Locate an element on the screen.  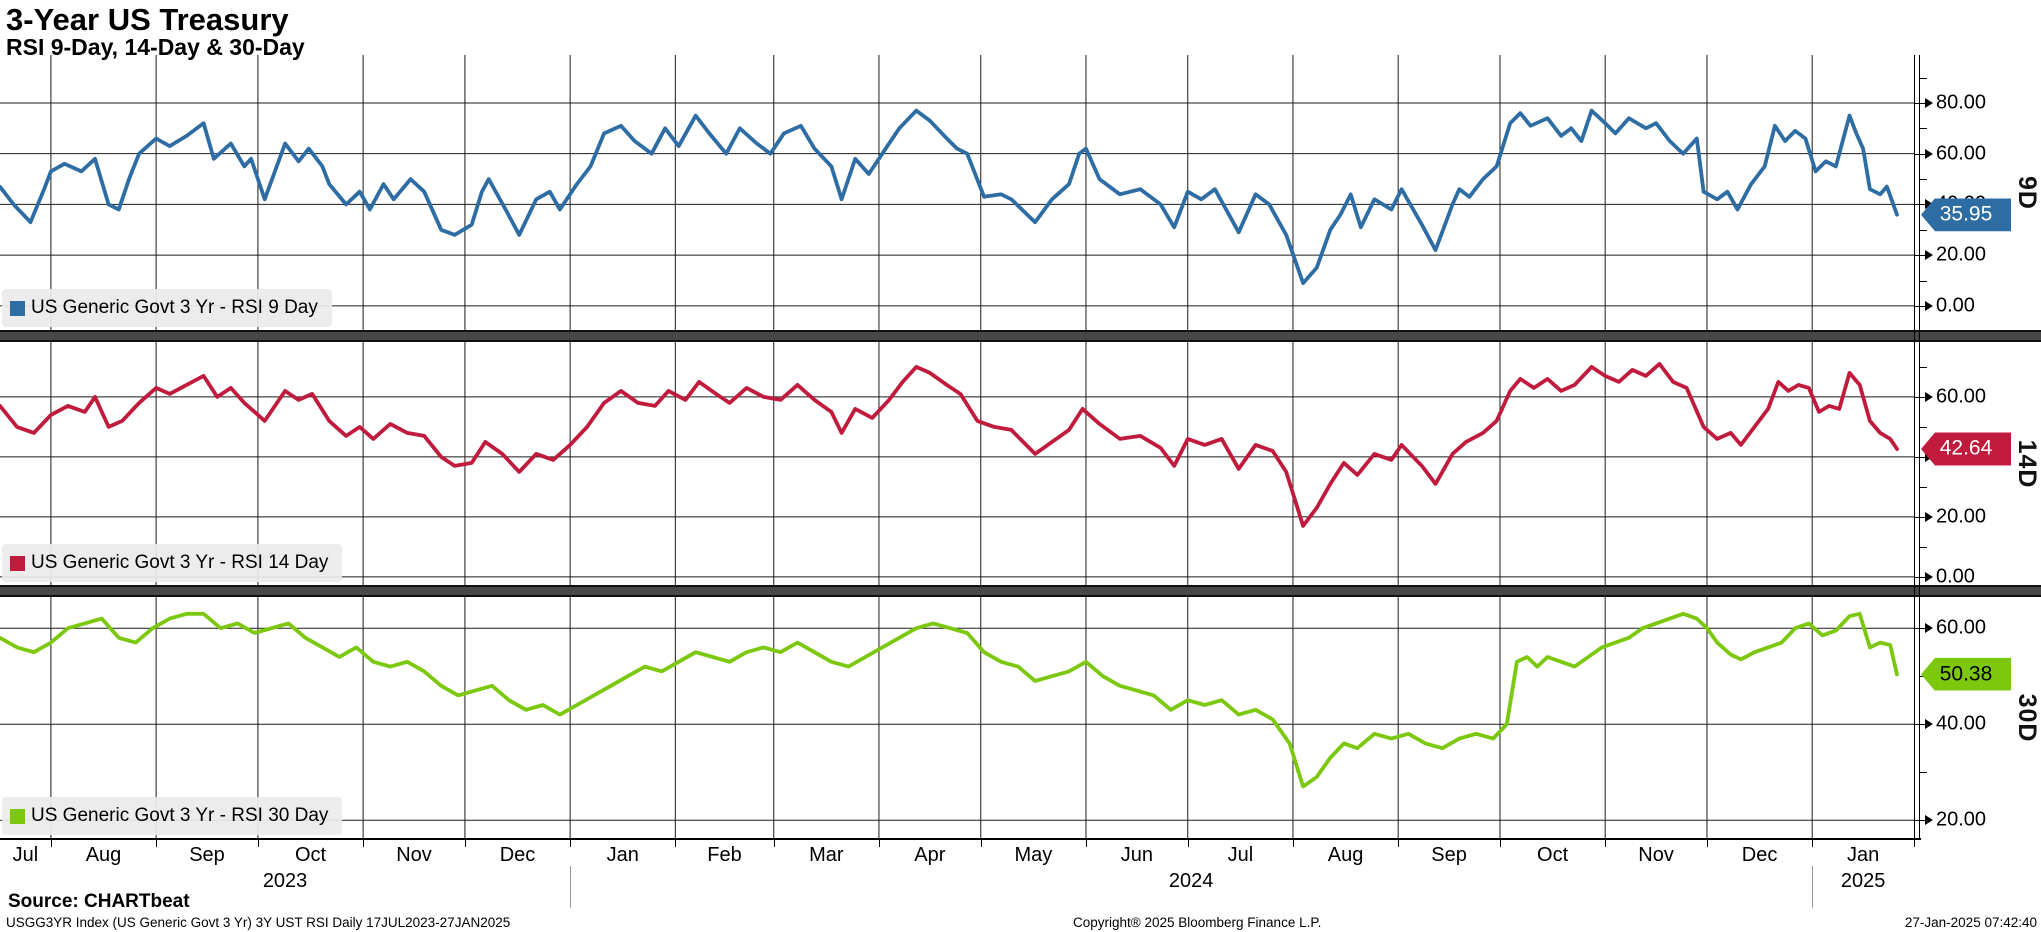
legend-rsi30: US Generic Govt 3 Yr - RSI 30 Day is located at coordinates (172, 816).